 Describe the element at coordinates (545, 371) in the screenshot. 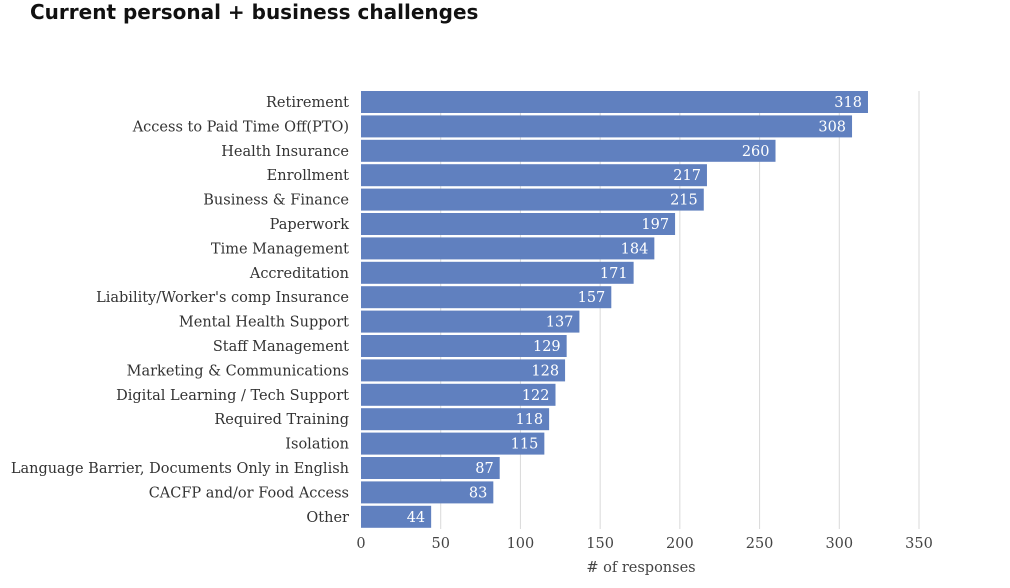

I see `bar-value-label: 128` at that location.